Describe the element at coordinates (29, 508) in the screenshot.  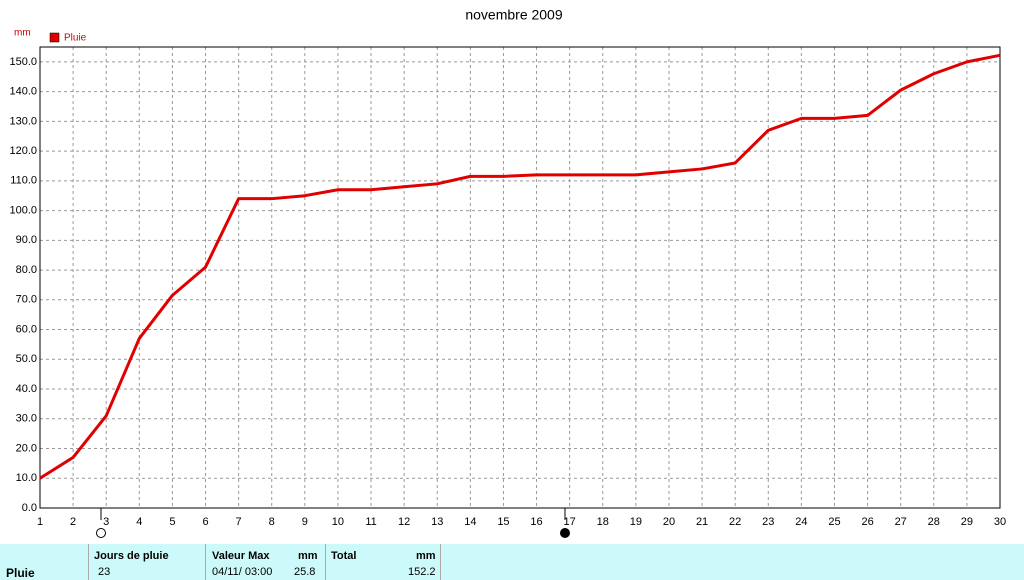
I see `y-tick-label: 0.0` at that location.